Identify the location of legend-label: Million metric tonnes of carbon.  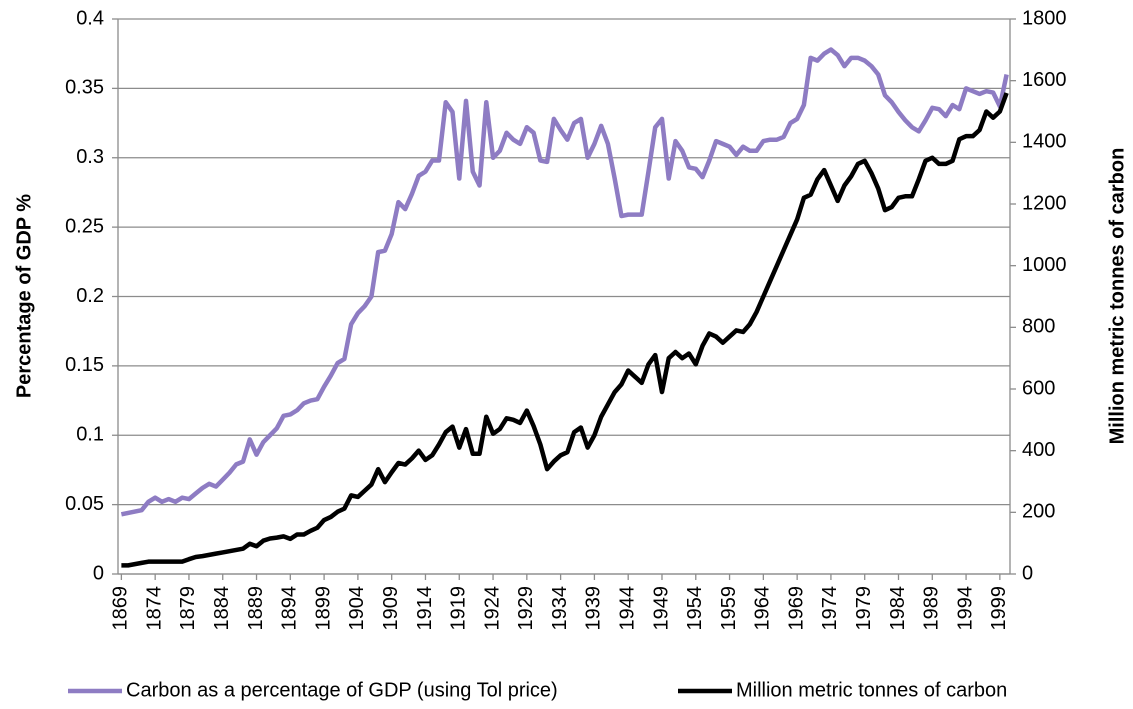
(871, 690).